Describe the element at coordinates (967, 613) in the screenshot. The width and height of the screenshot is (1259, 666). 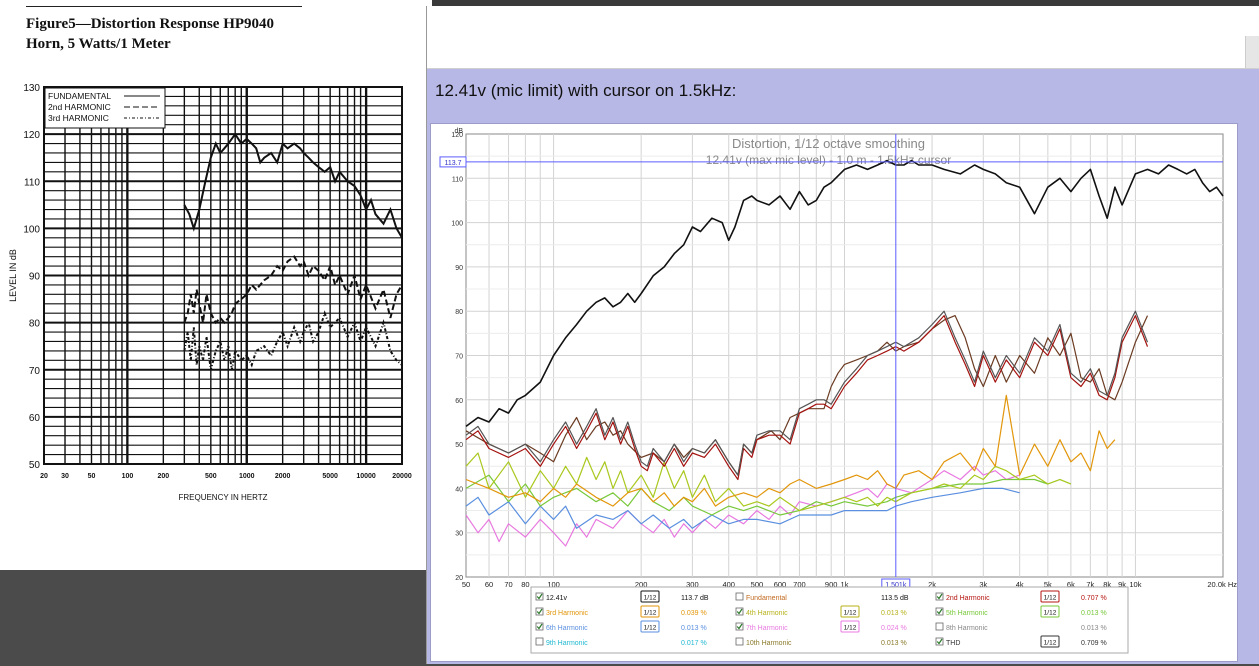
I see `legend-name: 5th Harmonic` at that location.